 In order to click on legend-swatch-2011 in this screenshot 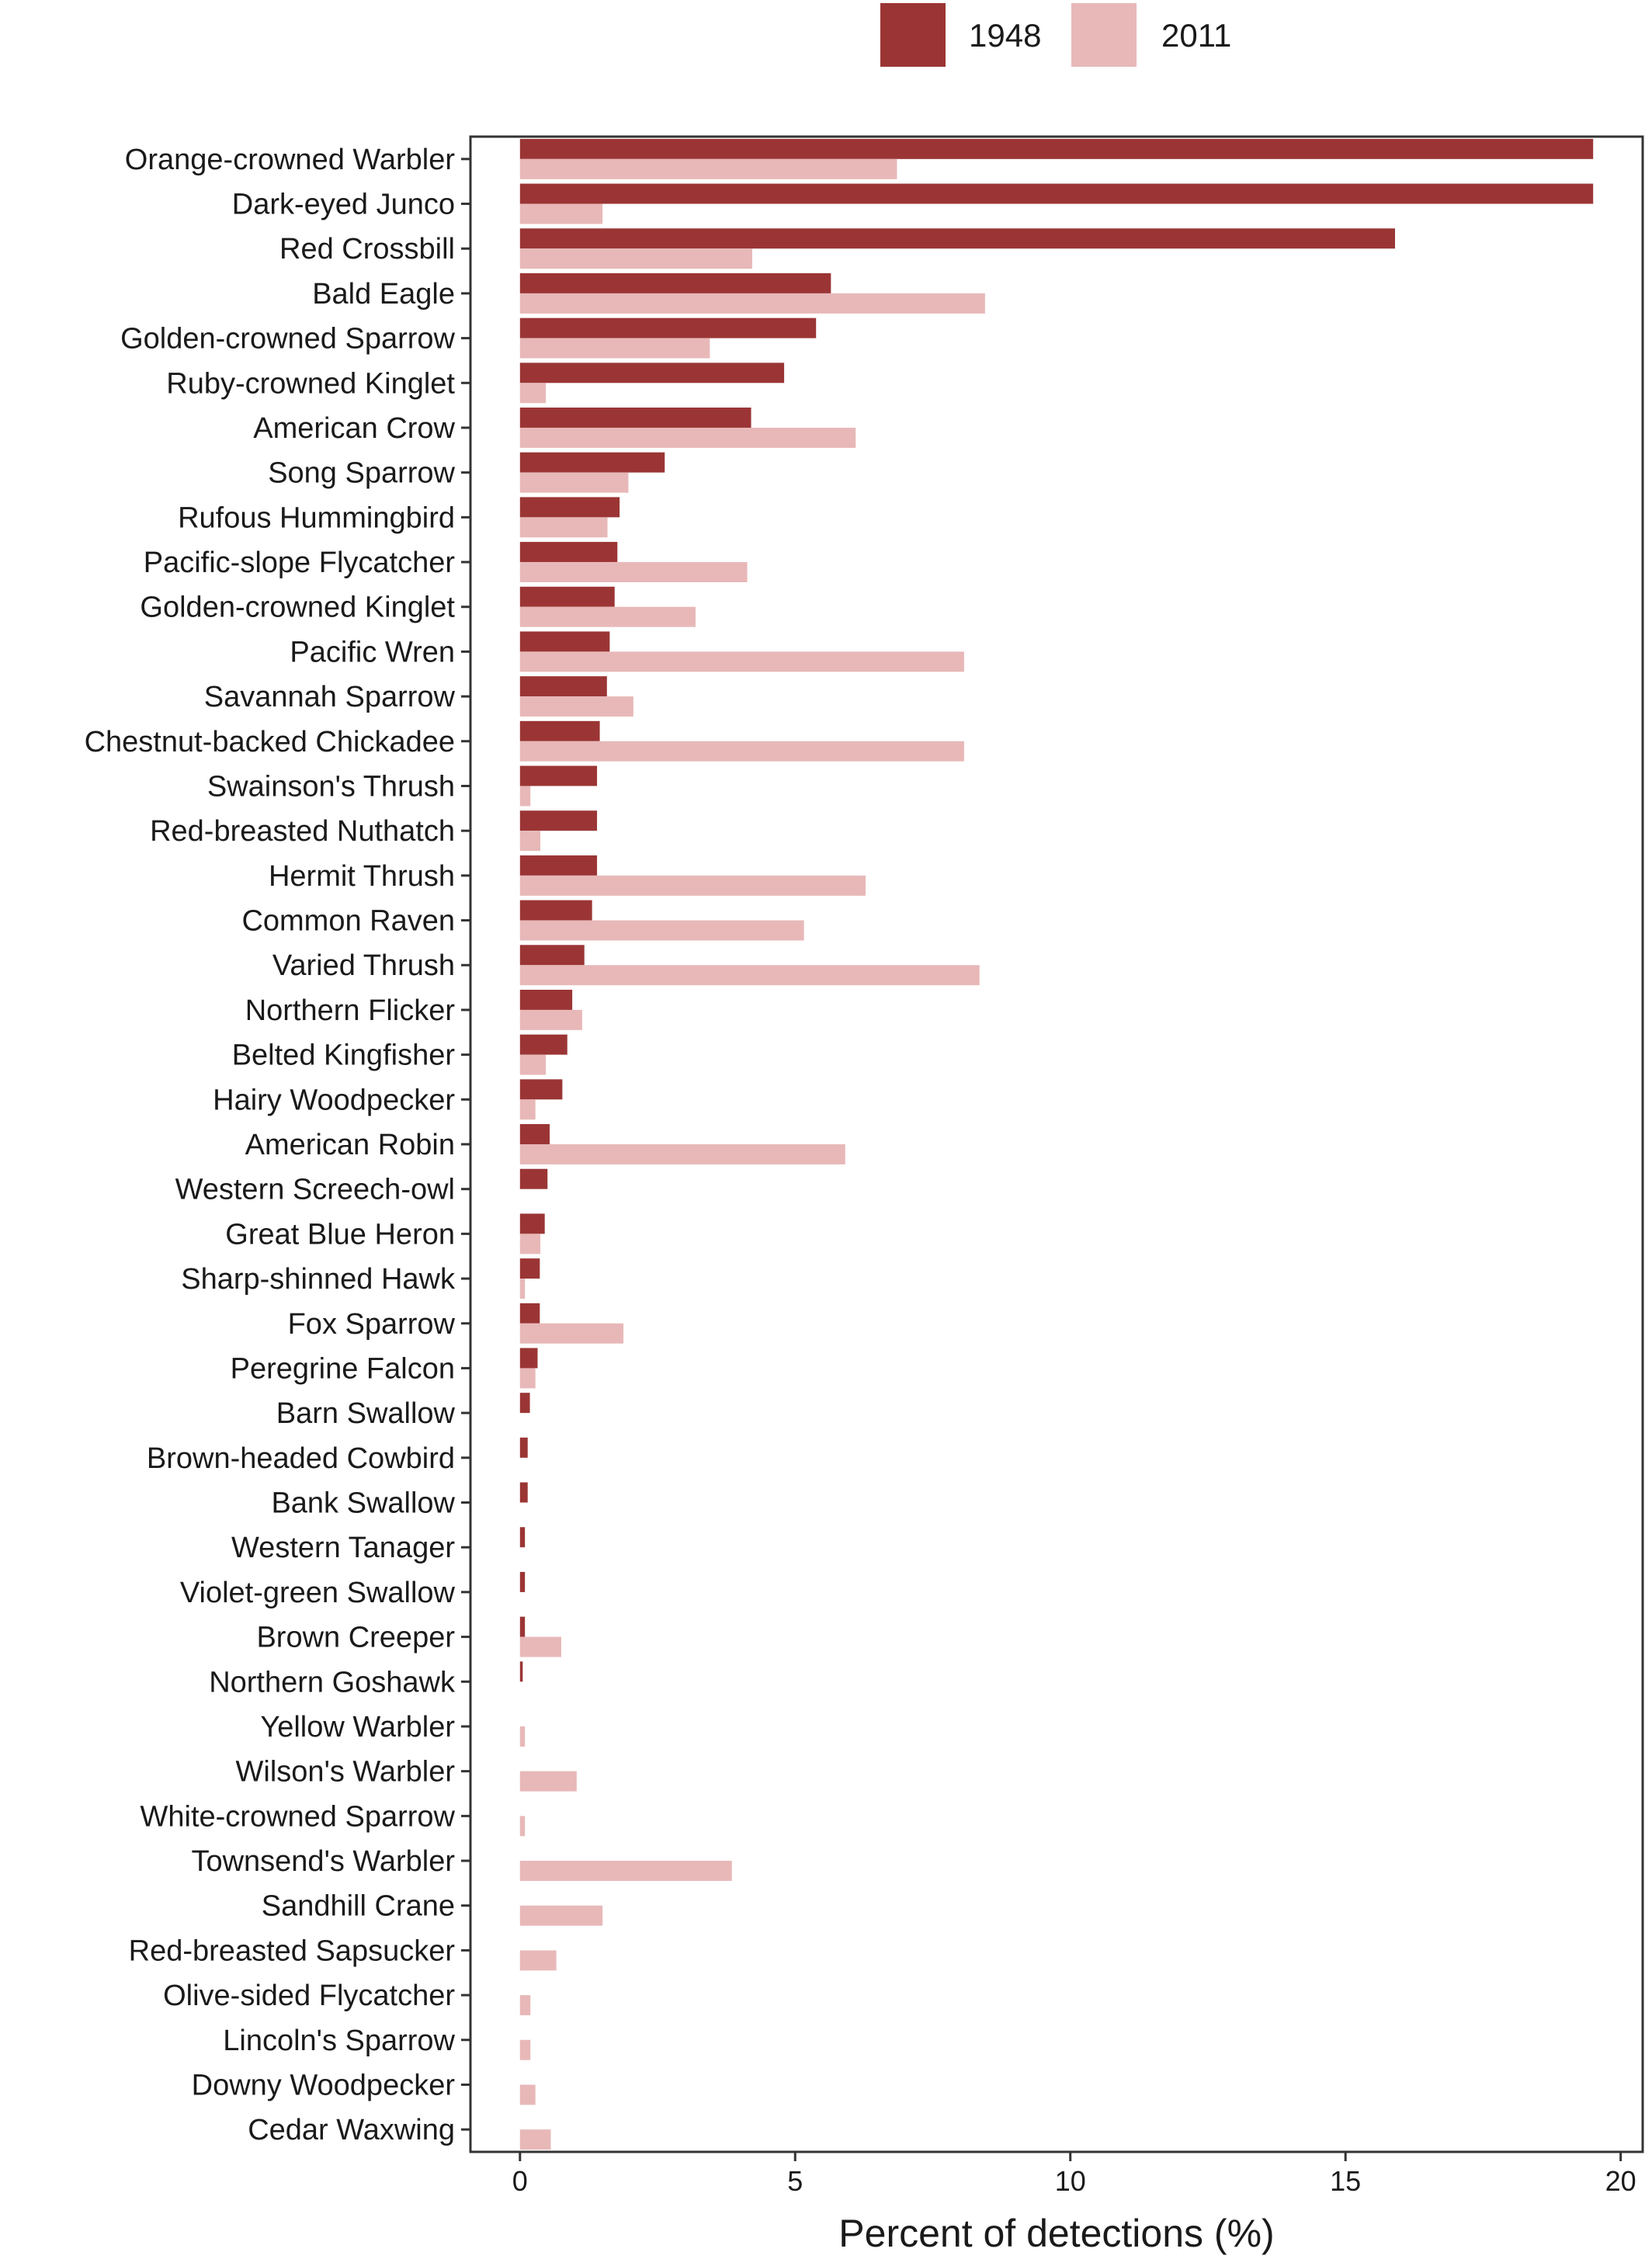, I will do `click(1104, 35)`.